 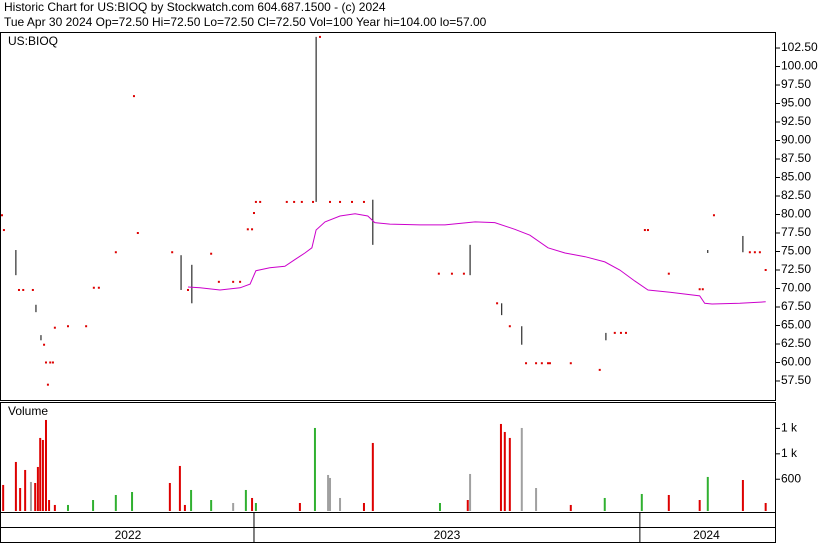 What do you see at coordinates (796, 306) in the screenshot?
I see `y-tick-label: 67.50` at bounding box center [796, 306].